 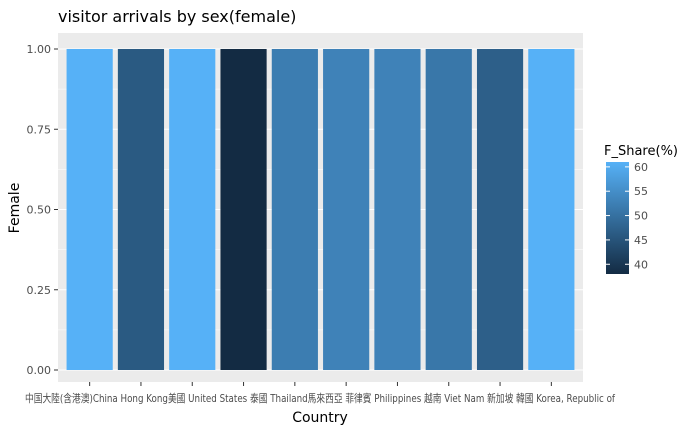 What do you see at coordinates (39, 370) in the screenshot?
I see `y-tick-label: 0.00` at bounding box center [39, 370].